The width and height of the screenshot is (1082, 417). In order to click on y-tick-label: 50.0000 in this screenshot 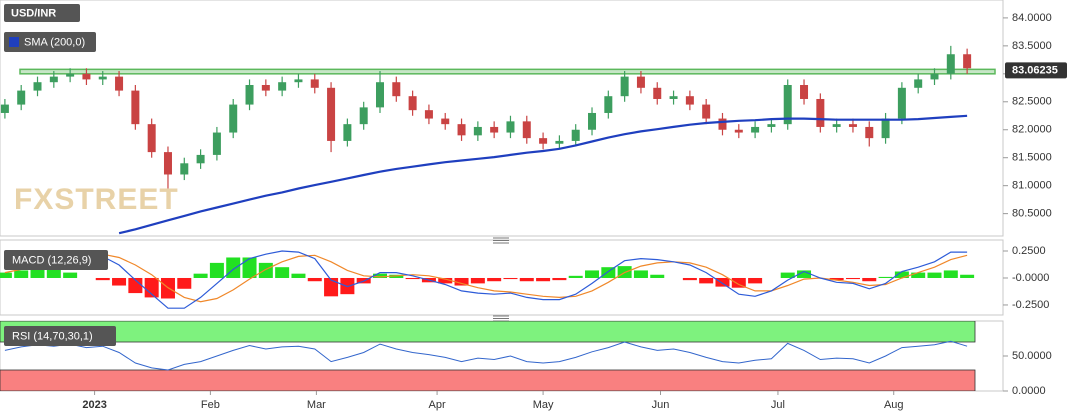, I will do `click(1032, 356)`.